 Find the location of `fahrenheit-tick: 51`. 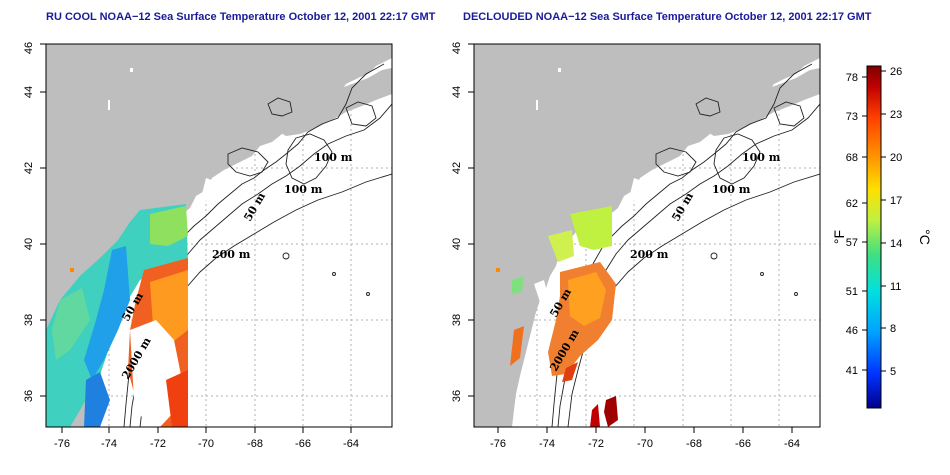

fahrenheit-tick: 51 is located at coordinates (852, 292).